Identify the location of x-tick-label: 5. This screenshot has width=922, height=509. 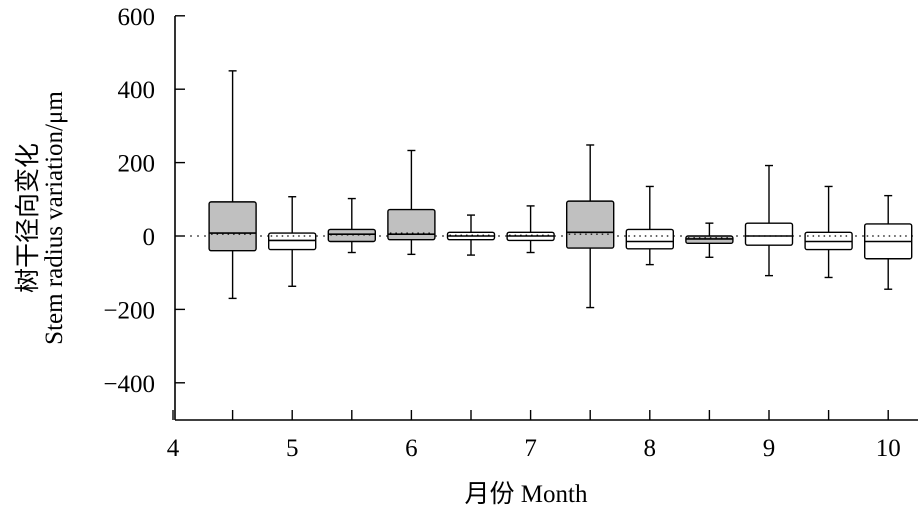
(292, 448).